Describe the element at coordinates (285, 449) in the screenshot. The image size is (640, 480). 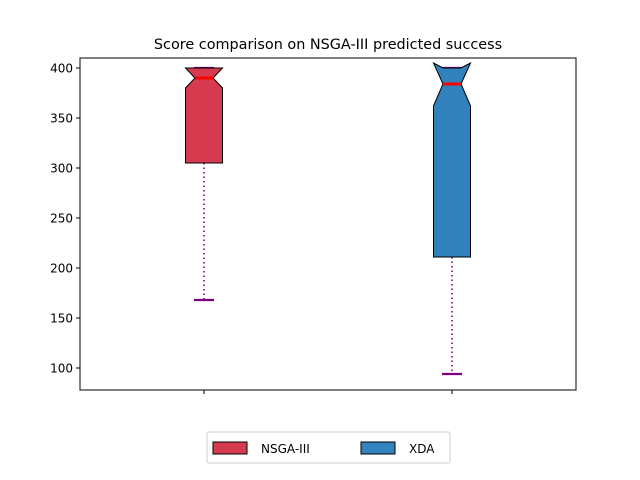
I see `legend-label: NSGA-III` at that location.